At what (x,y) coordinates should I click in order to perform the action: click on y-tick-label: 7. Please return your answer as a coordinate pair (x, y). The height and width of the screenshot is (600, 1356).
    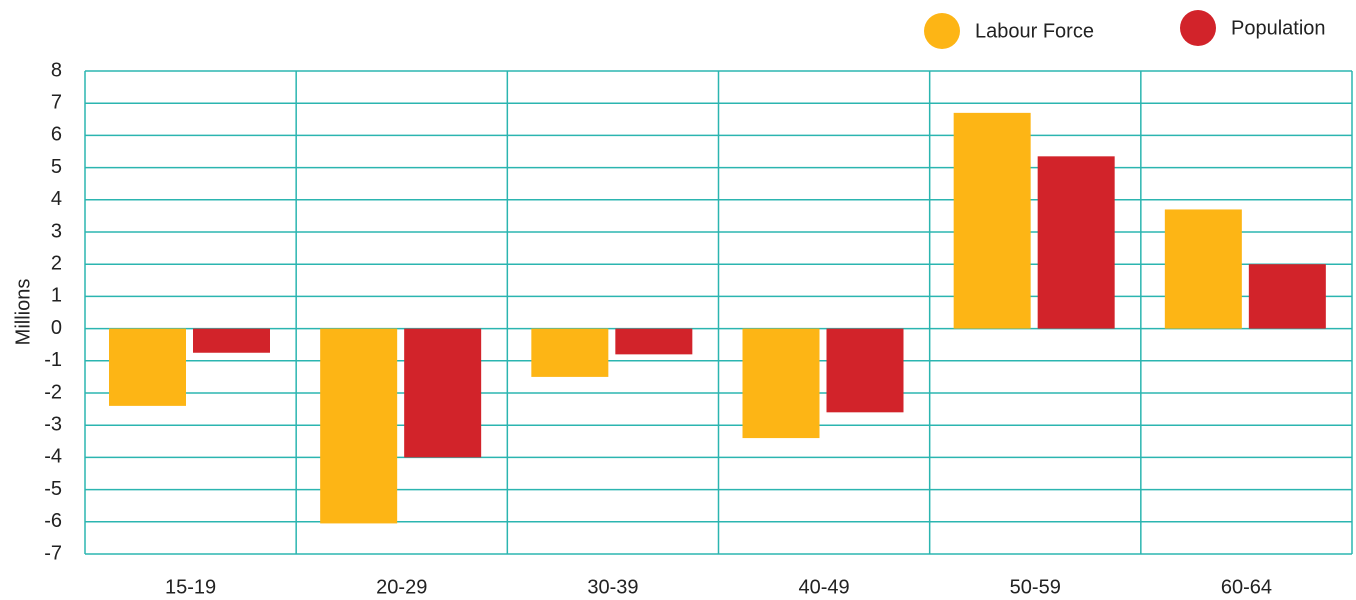
    Looking at the image, I should click on (56, 102).